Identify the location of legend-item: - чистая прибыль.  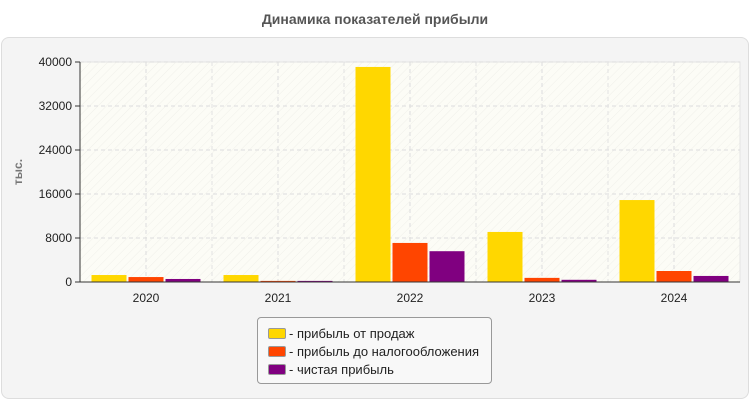
(331, 369).